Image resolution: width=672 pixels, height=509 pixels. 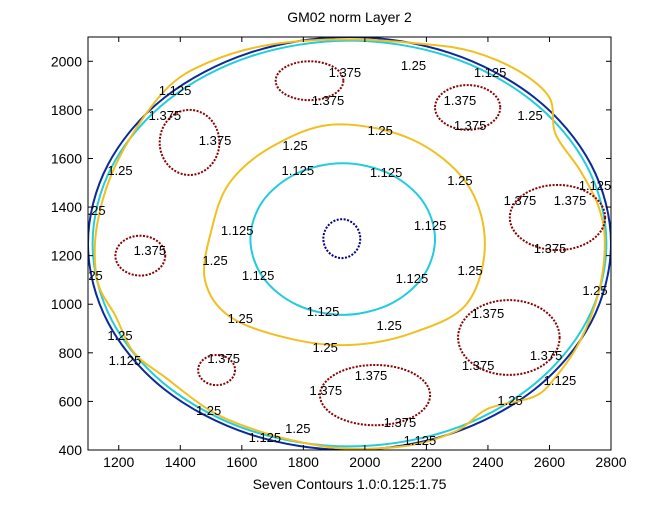 What do you see at coordinates (66, 61) in the screenshot?
I see `y-tick-label: 2000` at bounding box center [66, 61].